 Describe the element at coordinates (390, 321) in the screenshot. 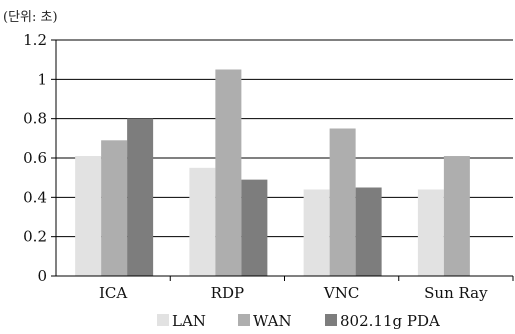

I see `legend-label: 802.11g PDA` at that location.